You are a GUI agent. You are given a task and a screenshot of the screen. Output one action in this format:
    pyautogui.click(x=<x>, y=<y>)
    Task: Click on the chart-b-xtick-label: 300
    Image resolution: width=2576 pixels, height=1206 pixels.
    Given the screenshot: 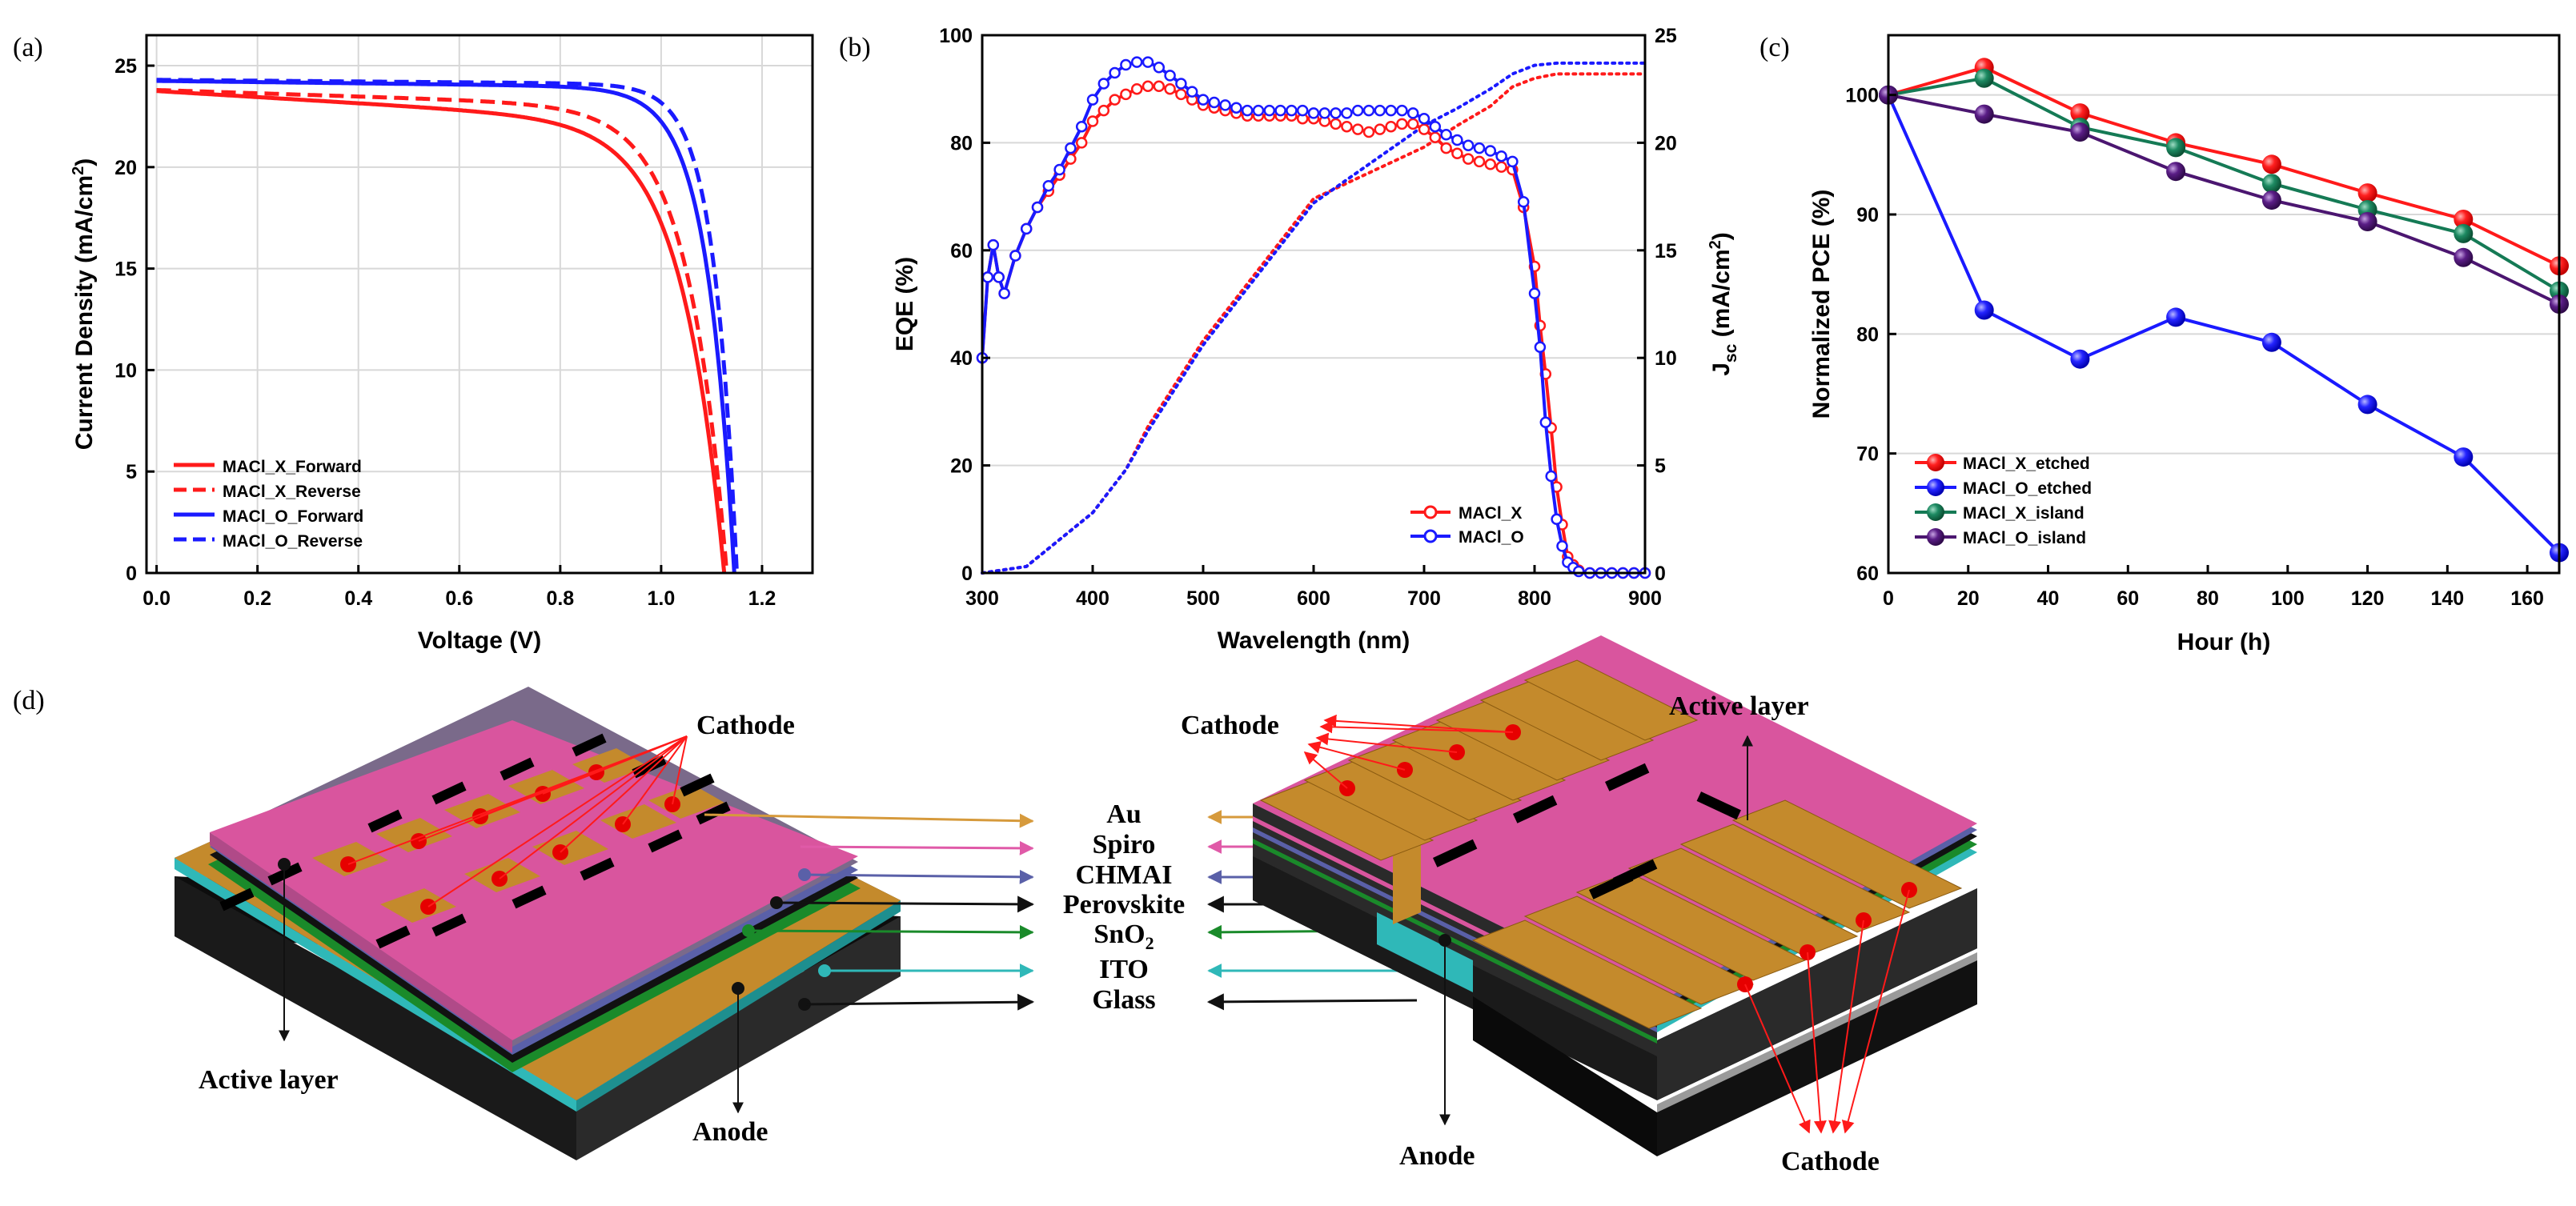 What is the action you would take?
    pyautogui.click(x=982, y=598)
    